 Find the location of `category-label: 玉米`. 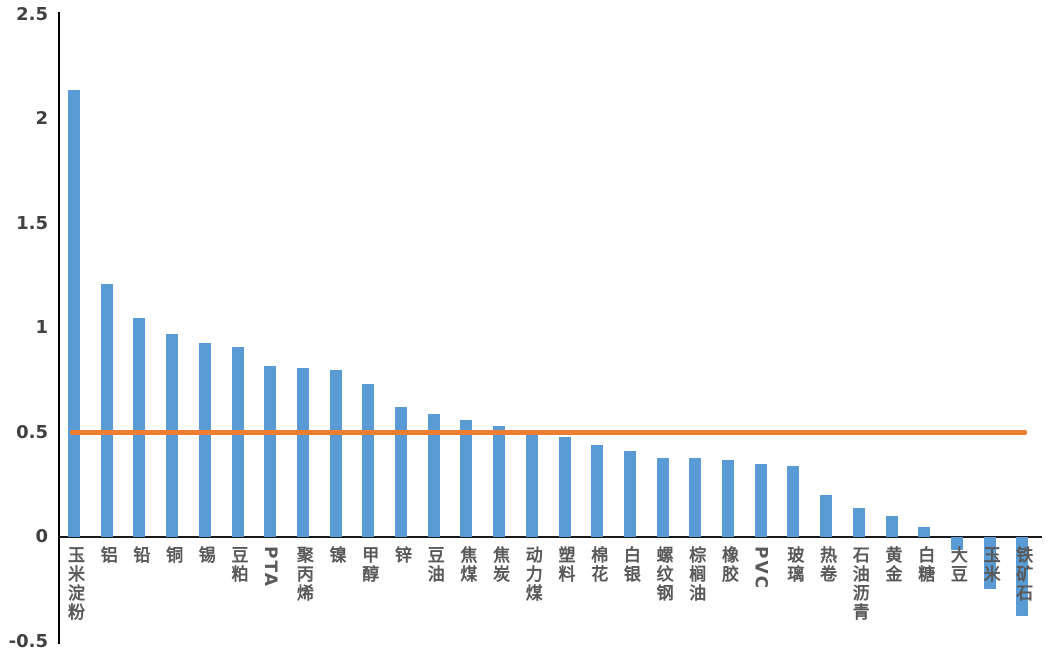

category-label: 玉米 is located at coordinates (989, 565).